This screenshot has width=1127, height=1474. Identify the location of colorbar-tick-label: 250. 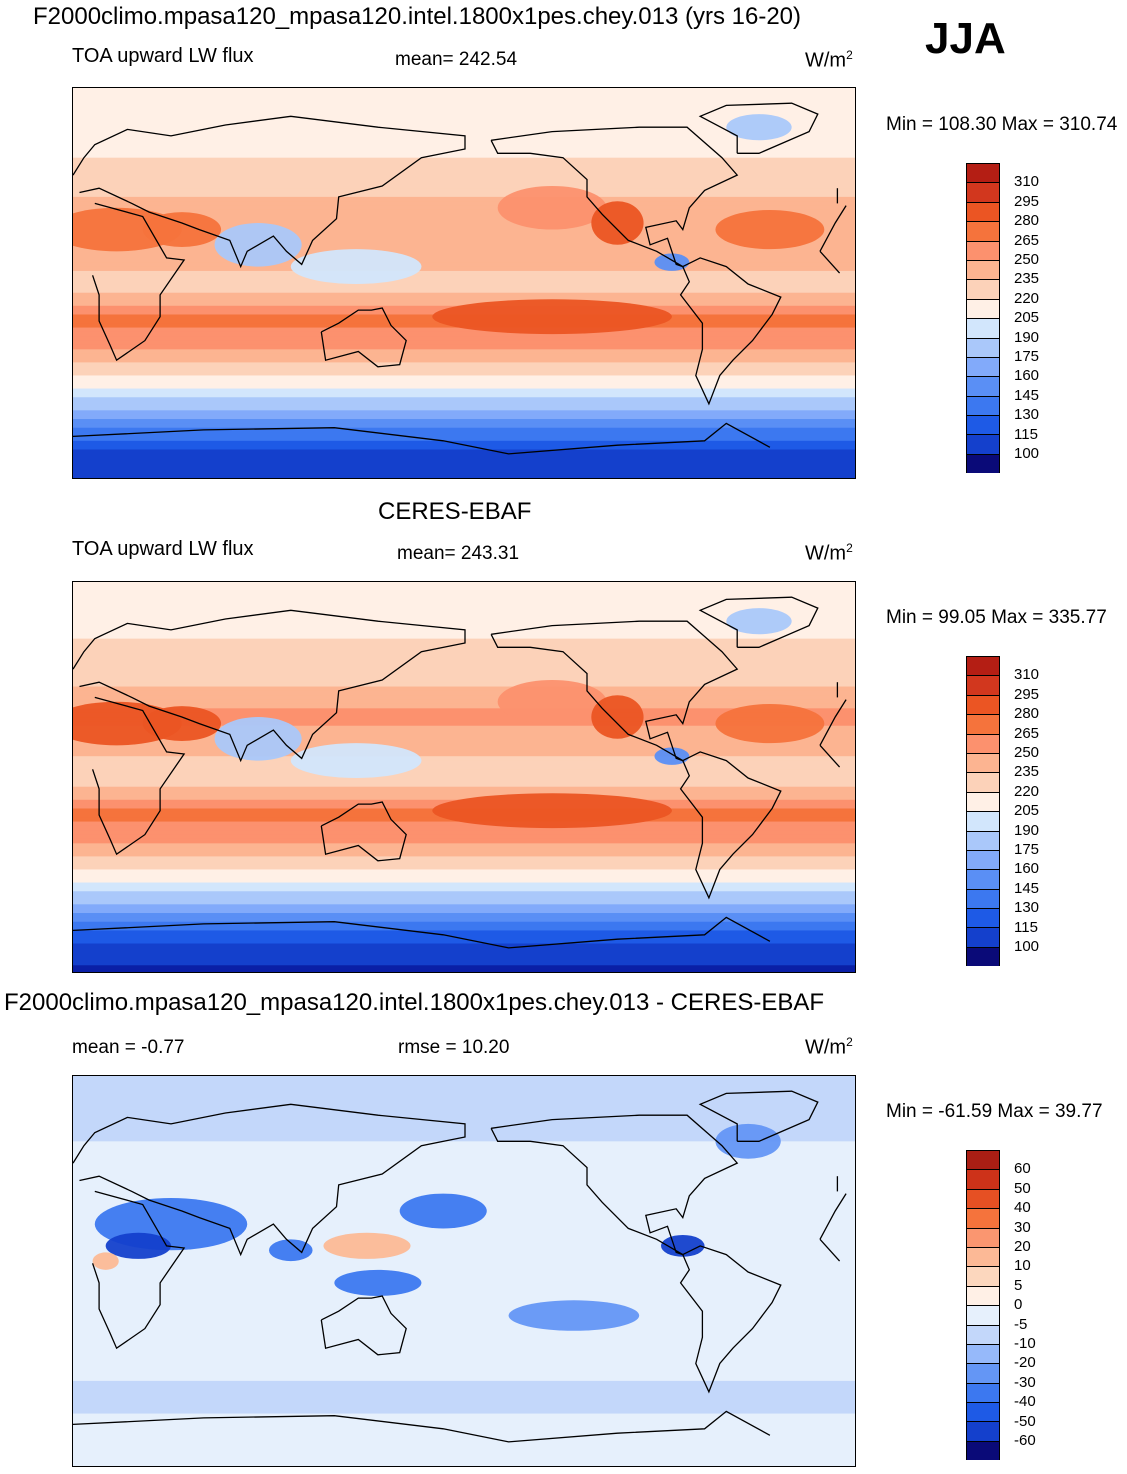
(1027, 752).